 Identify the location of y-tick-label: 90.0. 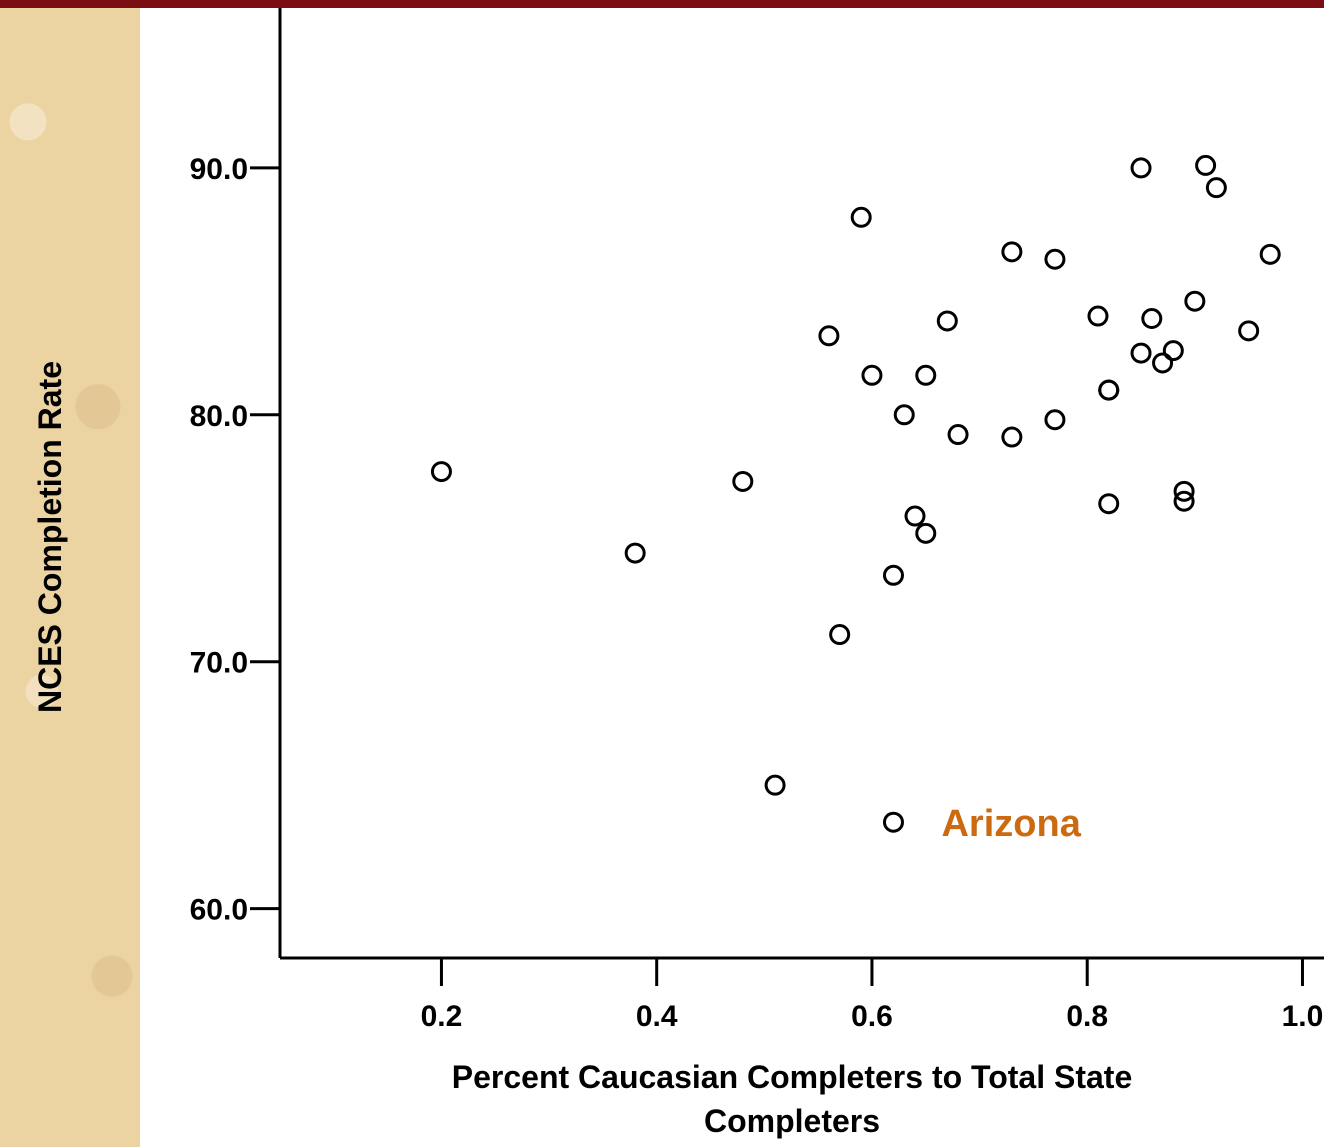
(219, 169).